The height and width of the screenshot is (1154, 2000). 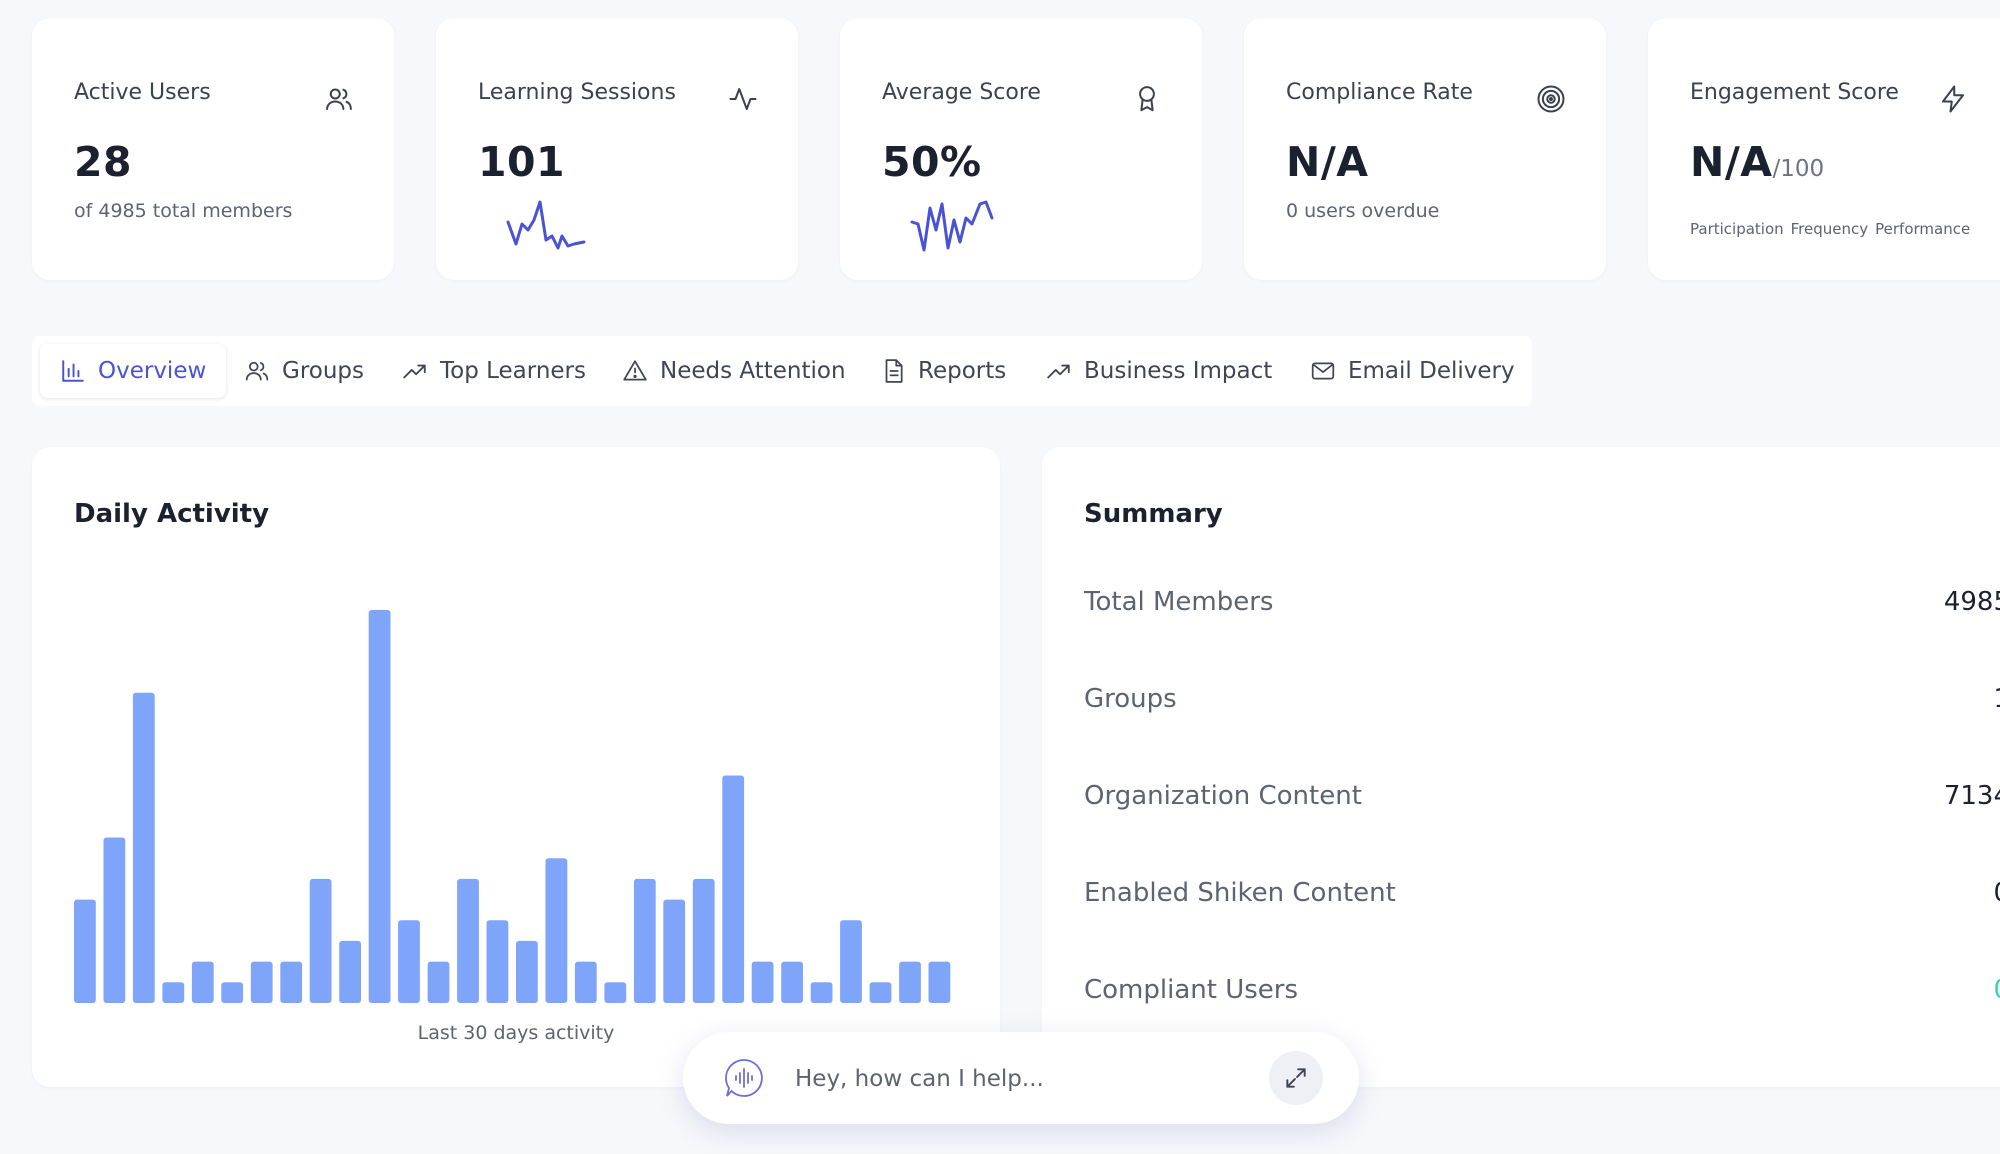 I want to click on summary-label: Enabled Shiken Content, so click(x=1240, y=893).